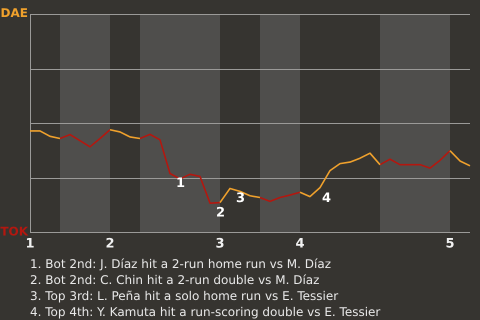  Describe the element at coordinates (30, 244) in the screenshot. I see `x-tick-label: 1` at that location.